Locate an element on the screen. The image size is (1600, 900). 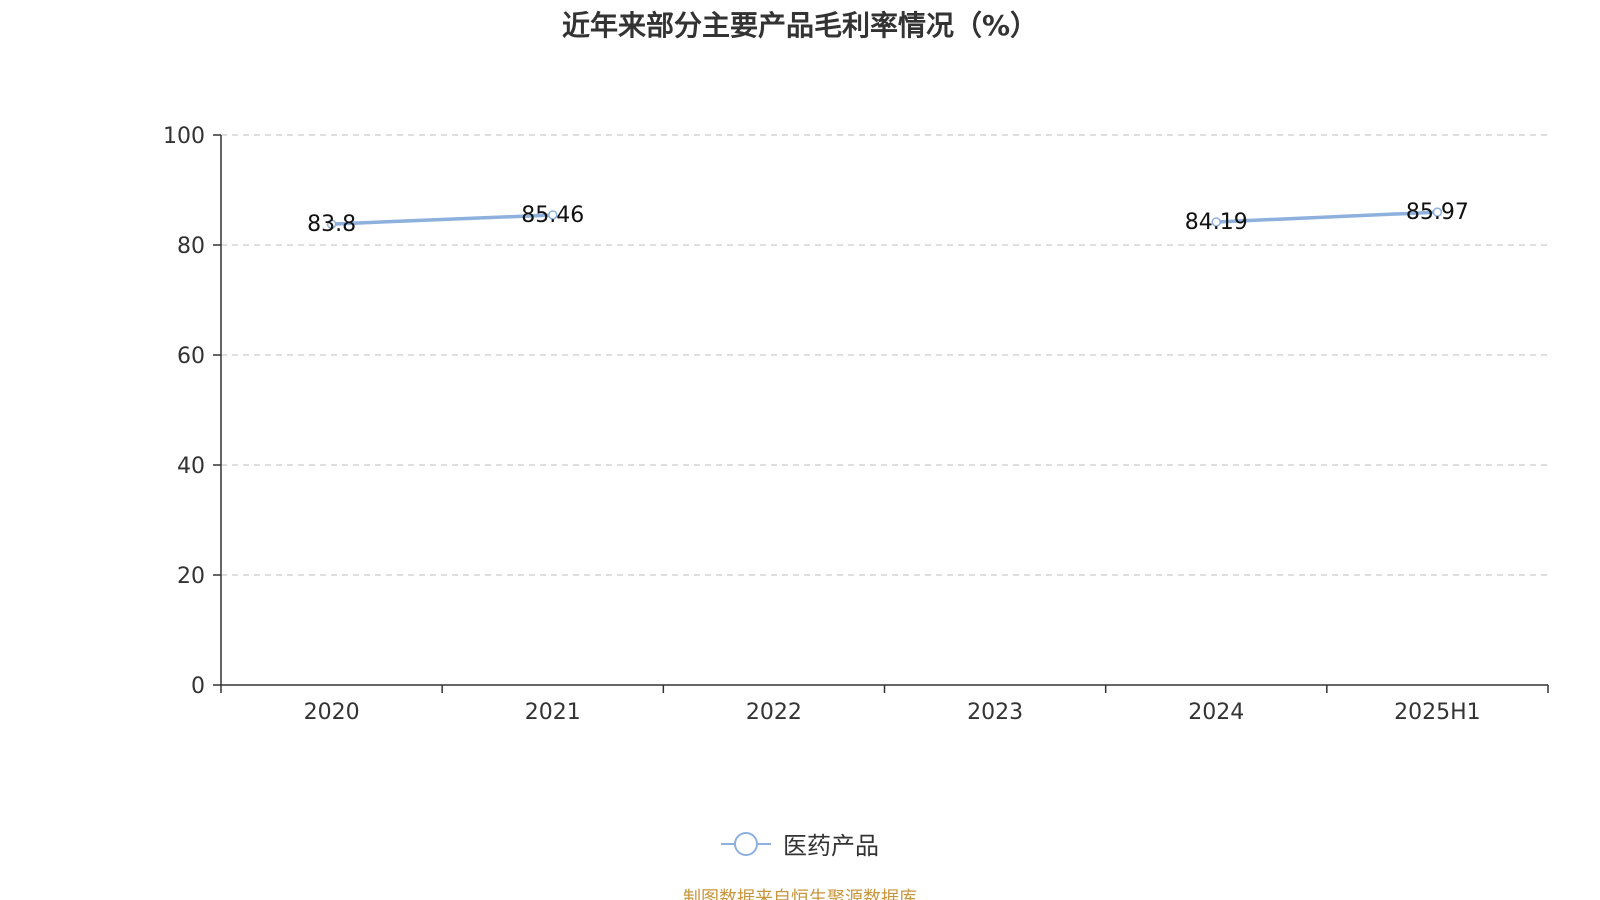
x-tick-label: 2023 is located at coordinates (995, 712).